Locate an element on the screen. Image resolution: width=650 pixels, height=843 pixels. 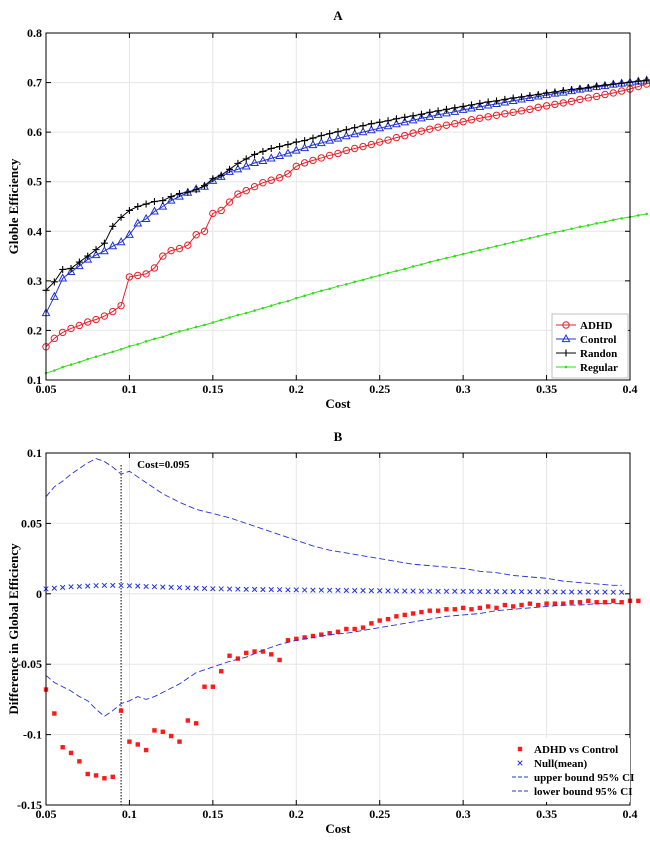
y-axis-label: Difference in Global Efficiency is located at coordinates (13, 629).